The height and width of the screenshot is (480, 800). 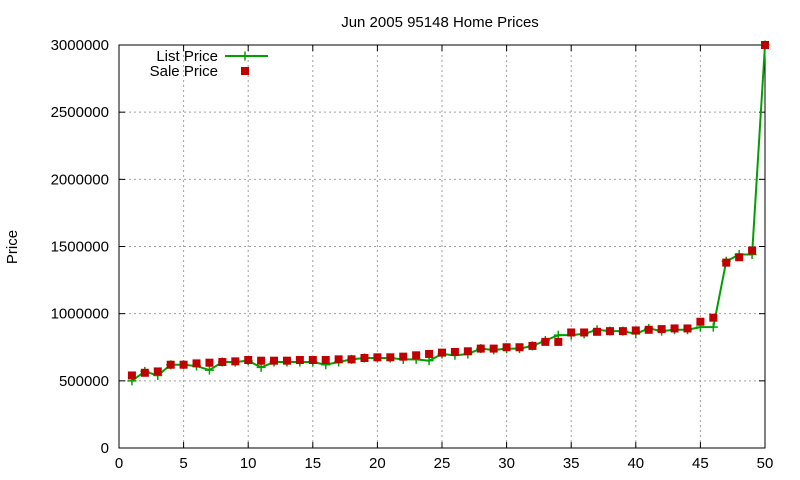 What do you see at coordinates (248, 463) in the screenshot?
I see `x-tick-label: 10` at bounding box center [248, 463].